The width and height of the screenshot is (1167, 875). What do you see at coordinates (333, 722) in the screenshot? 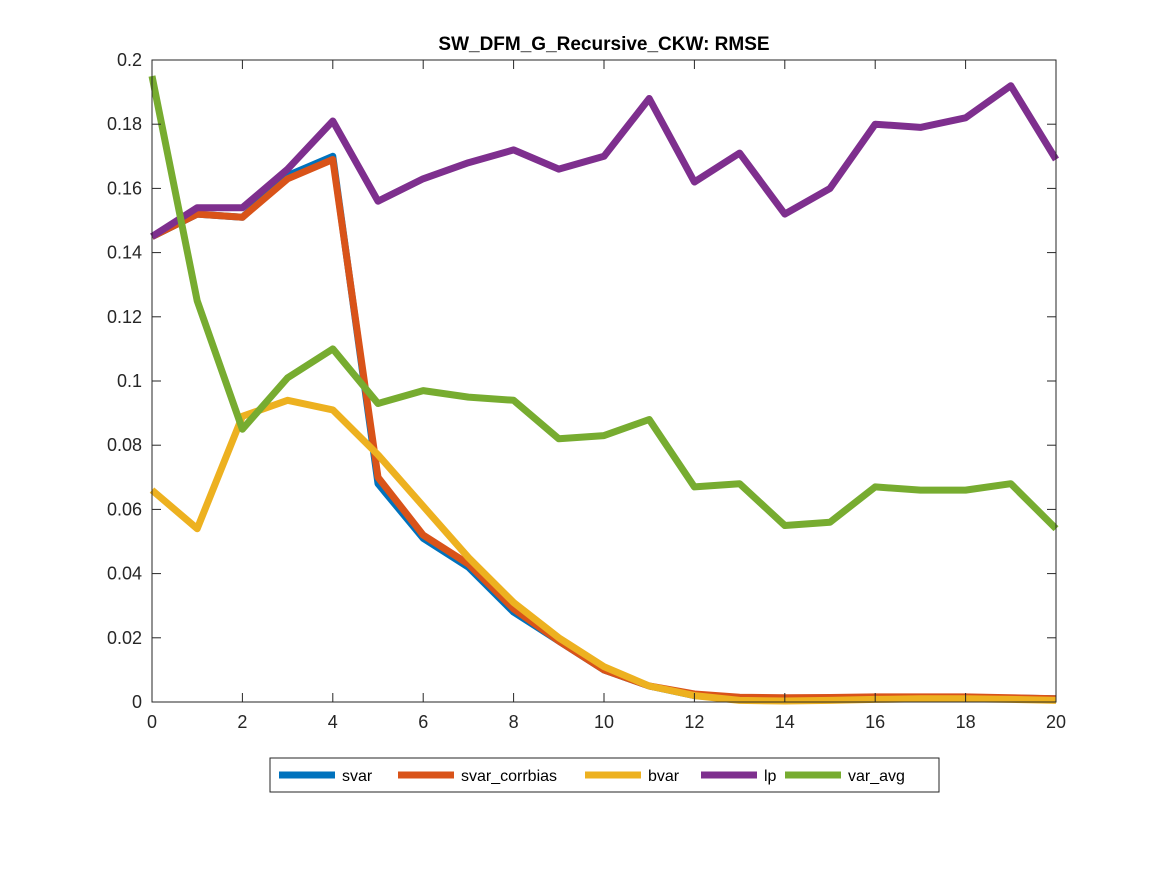
I see `x-tick-label: 4` at bounding box center [333, 722].